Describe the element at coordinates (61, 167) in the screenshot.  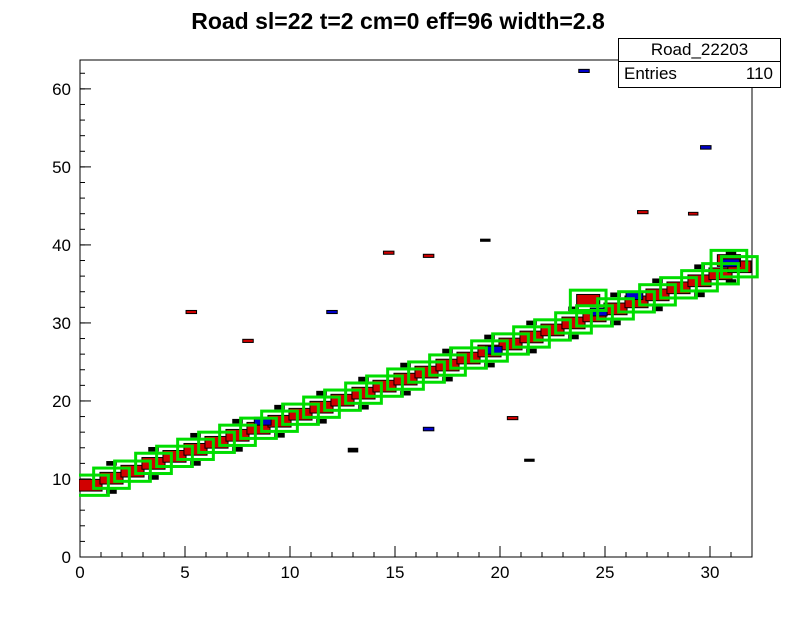
I see `y-tick-label: 50` at that location.